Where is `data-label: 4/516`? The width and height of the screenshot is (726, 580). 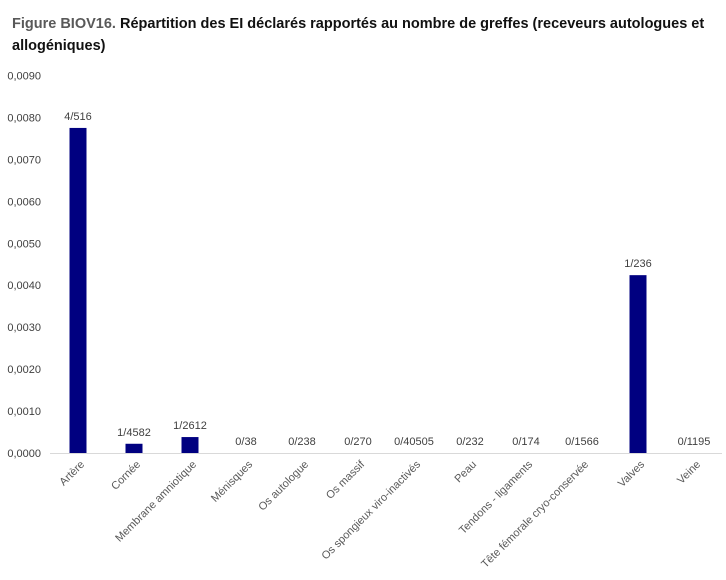 data-label: 4/516 is located at coordinates (78, 117).